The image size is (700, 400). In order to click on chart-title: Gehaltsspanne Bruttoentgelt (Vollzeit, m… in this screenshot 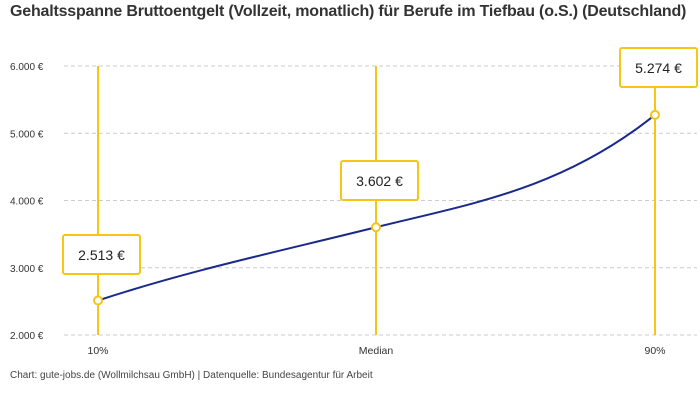, I will do `click(348, 11)`.